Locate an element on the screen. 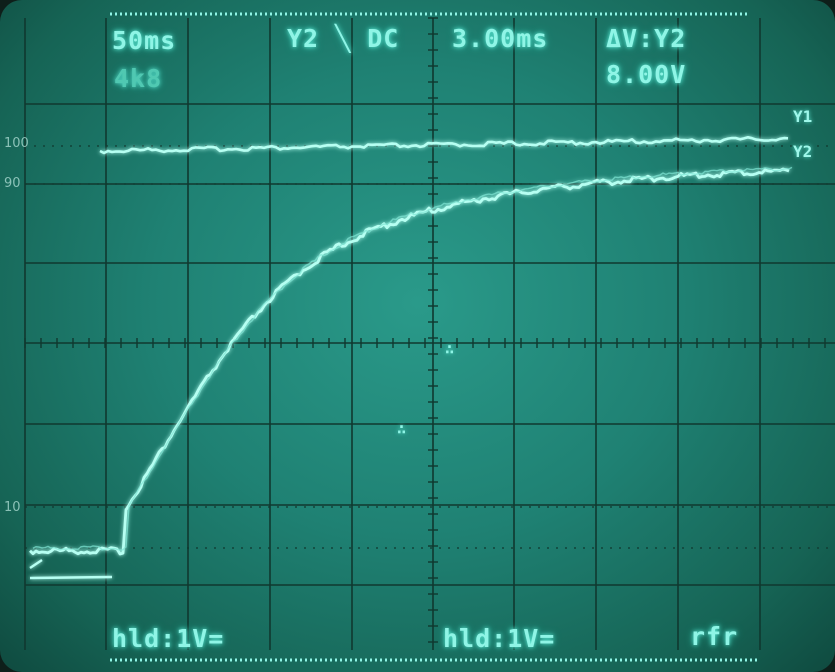 This screenshot has height=672, width=835. cursor-time-readout: 3.00ms is located at coordinates (500, 38).